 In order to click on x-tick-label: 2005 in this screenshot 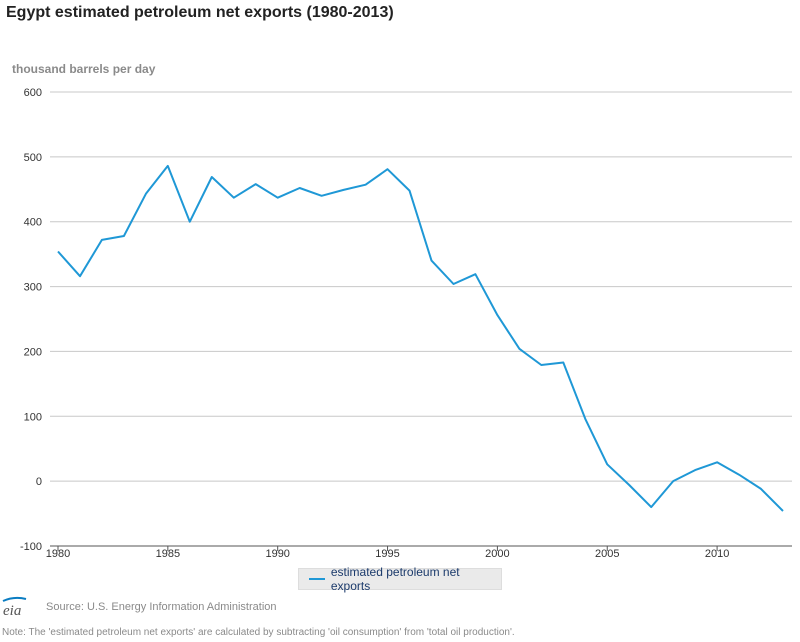, I will do `click(607, 554)`.